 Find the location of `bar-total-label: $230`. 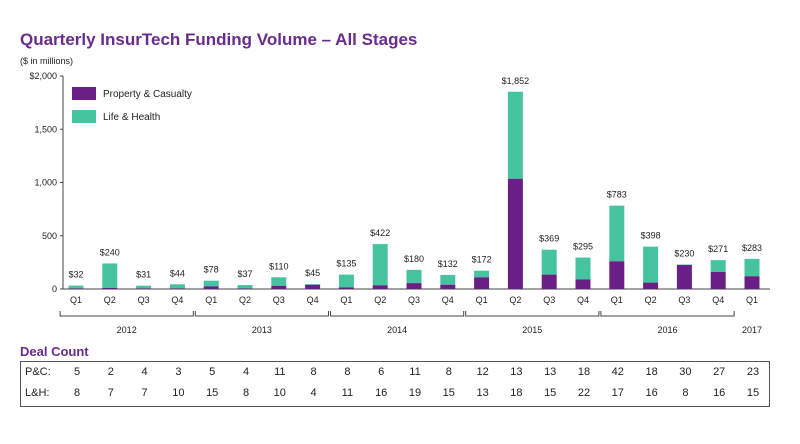

bar-total-label: $230 is located at coordinates (684, 254).